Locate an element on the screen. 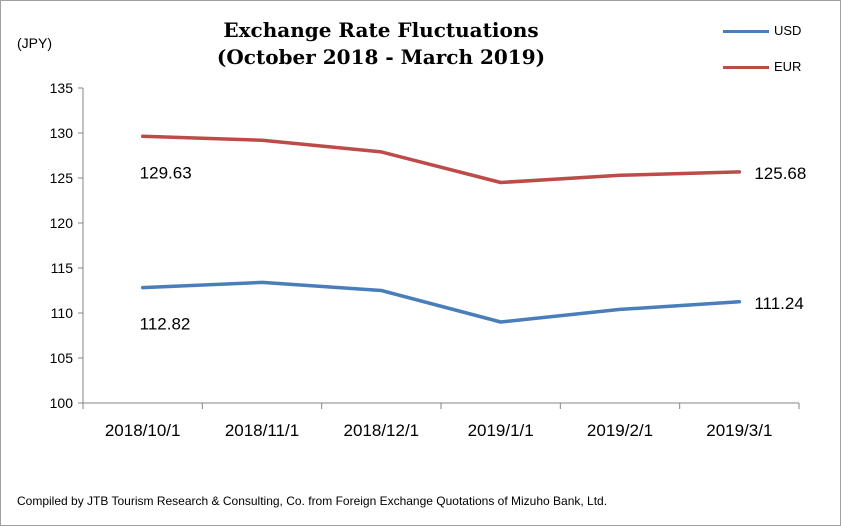  data-label-eur-first: 129.63 is located at coordinates (166, 172).